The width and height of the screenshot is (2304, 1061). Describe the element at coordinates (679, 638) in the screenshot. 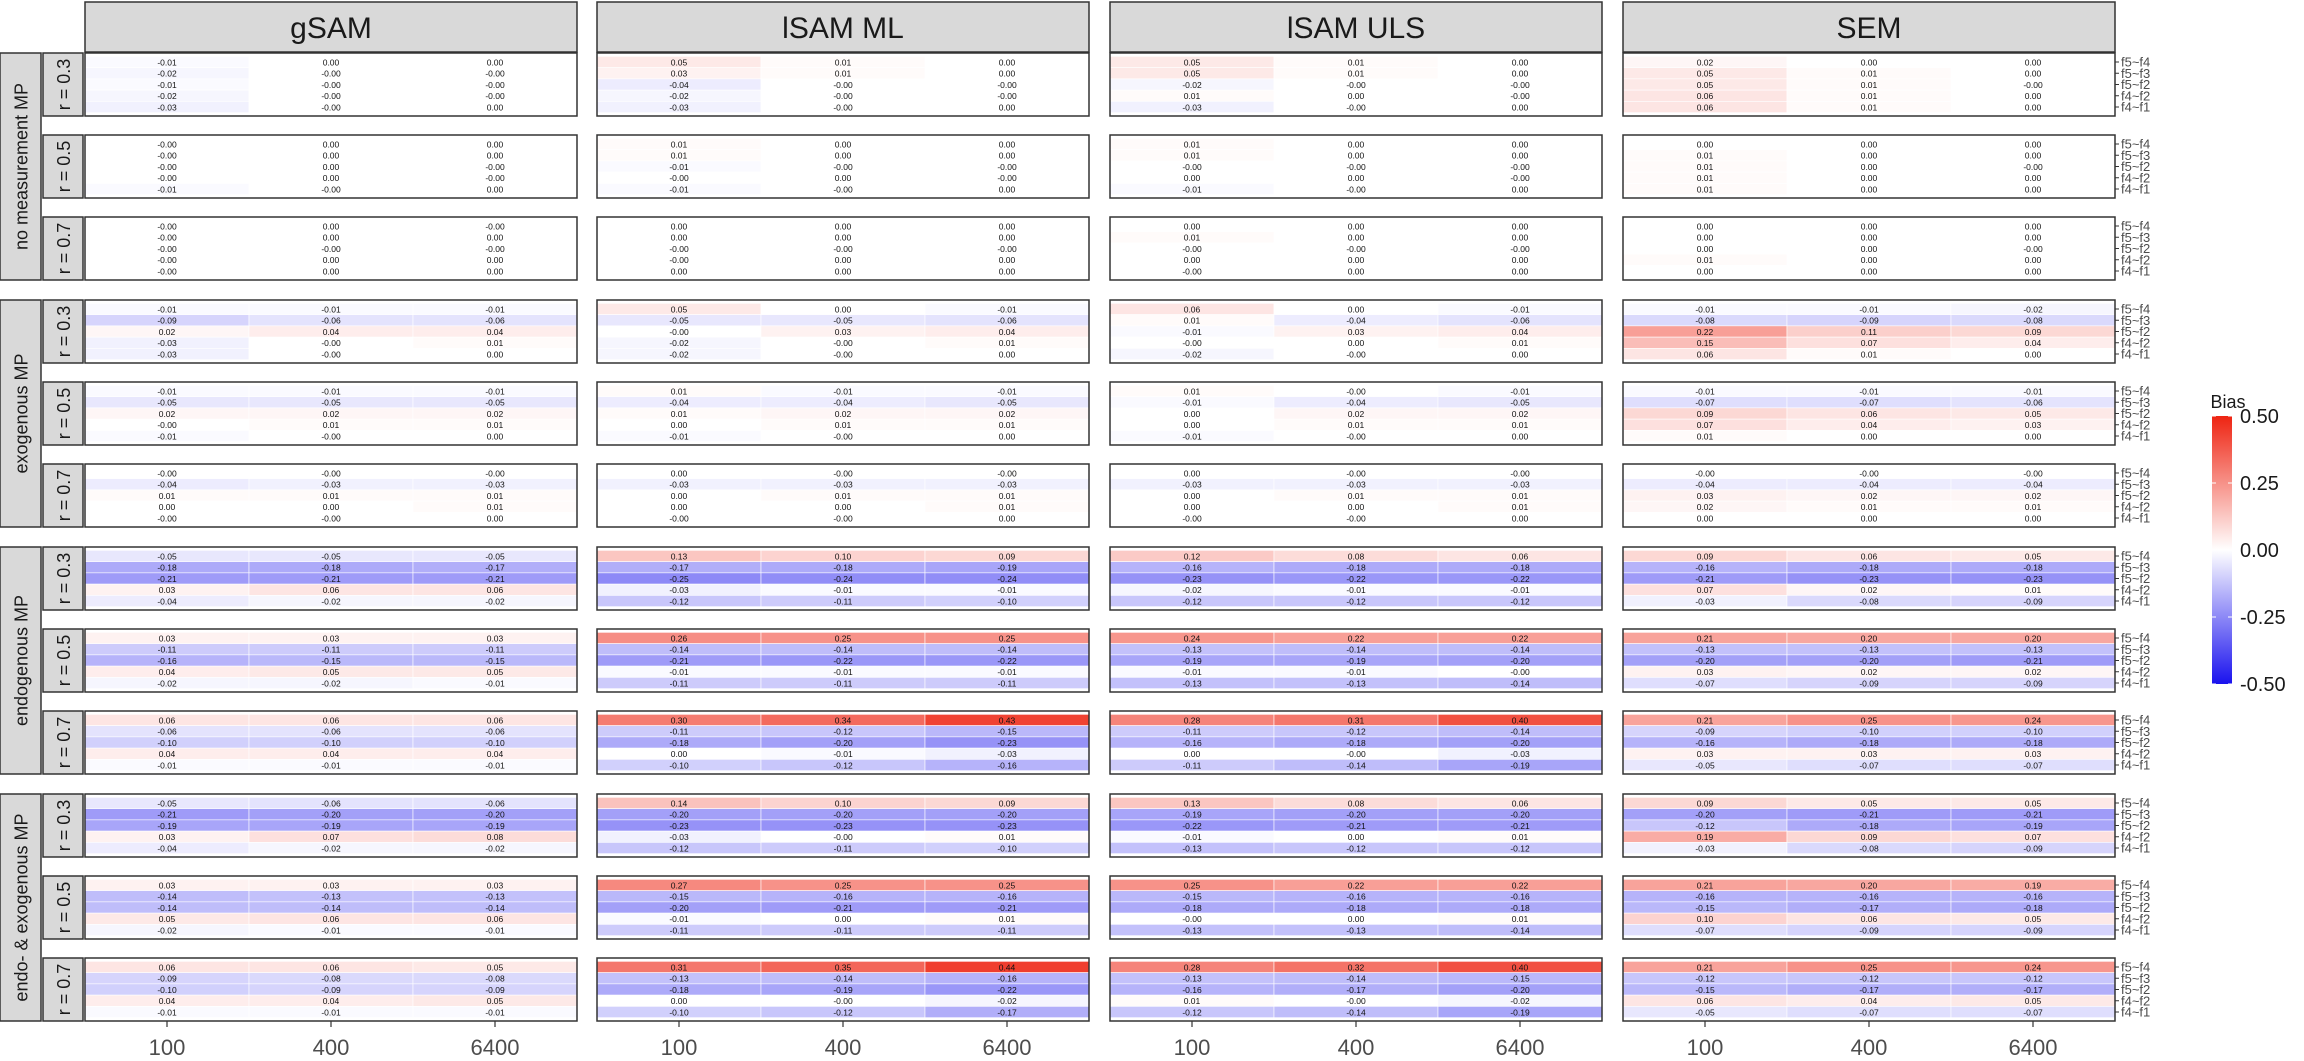

I see `cell-value-label: 0.26` at that location.